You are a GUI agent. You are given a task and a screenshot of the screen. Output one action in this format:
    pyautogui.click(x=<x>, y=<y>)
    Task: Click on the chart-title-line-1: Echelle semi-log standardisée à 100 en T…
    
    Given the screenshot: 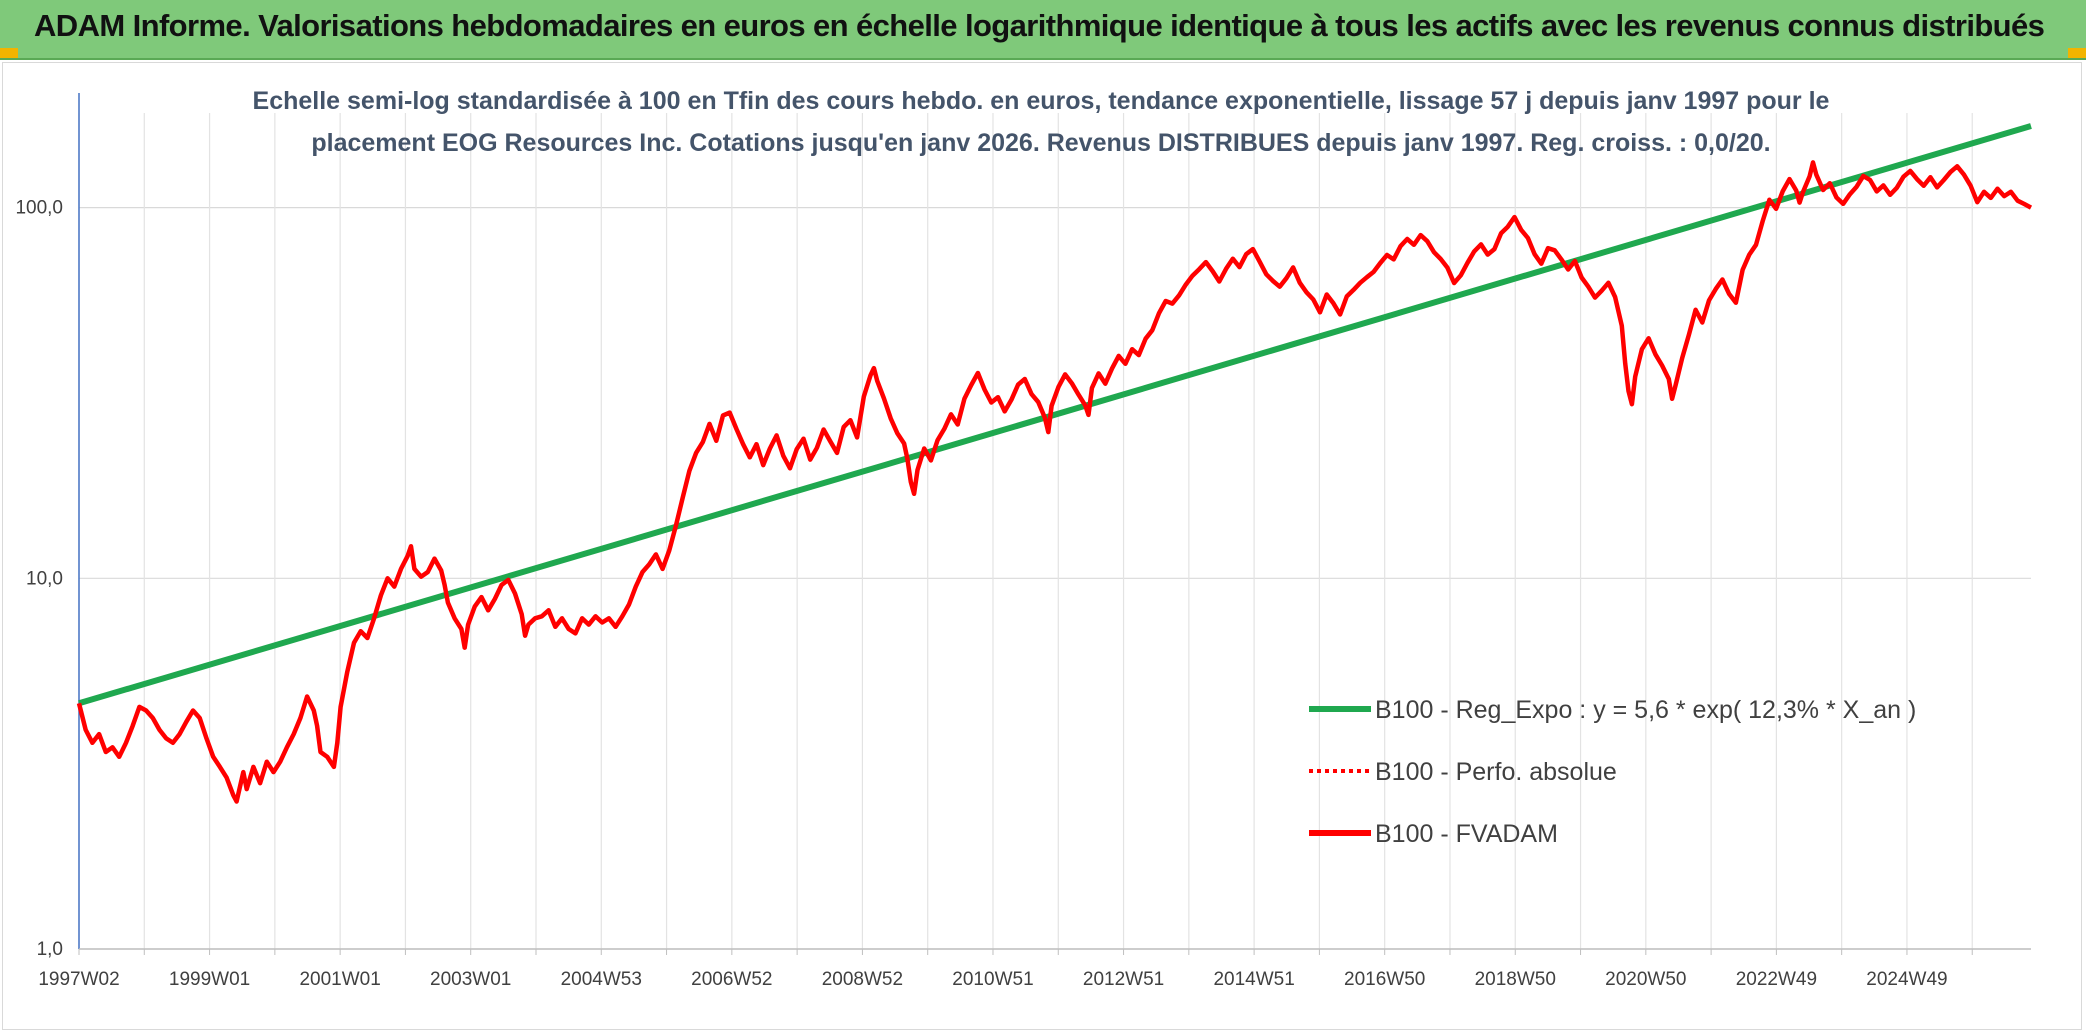 What is the action you would take?
    pyautogui.click(x=1041, y=101)
    